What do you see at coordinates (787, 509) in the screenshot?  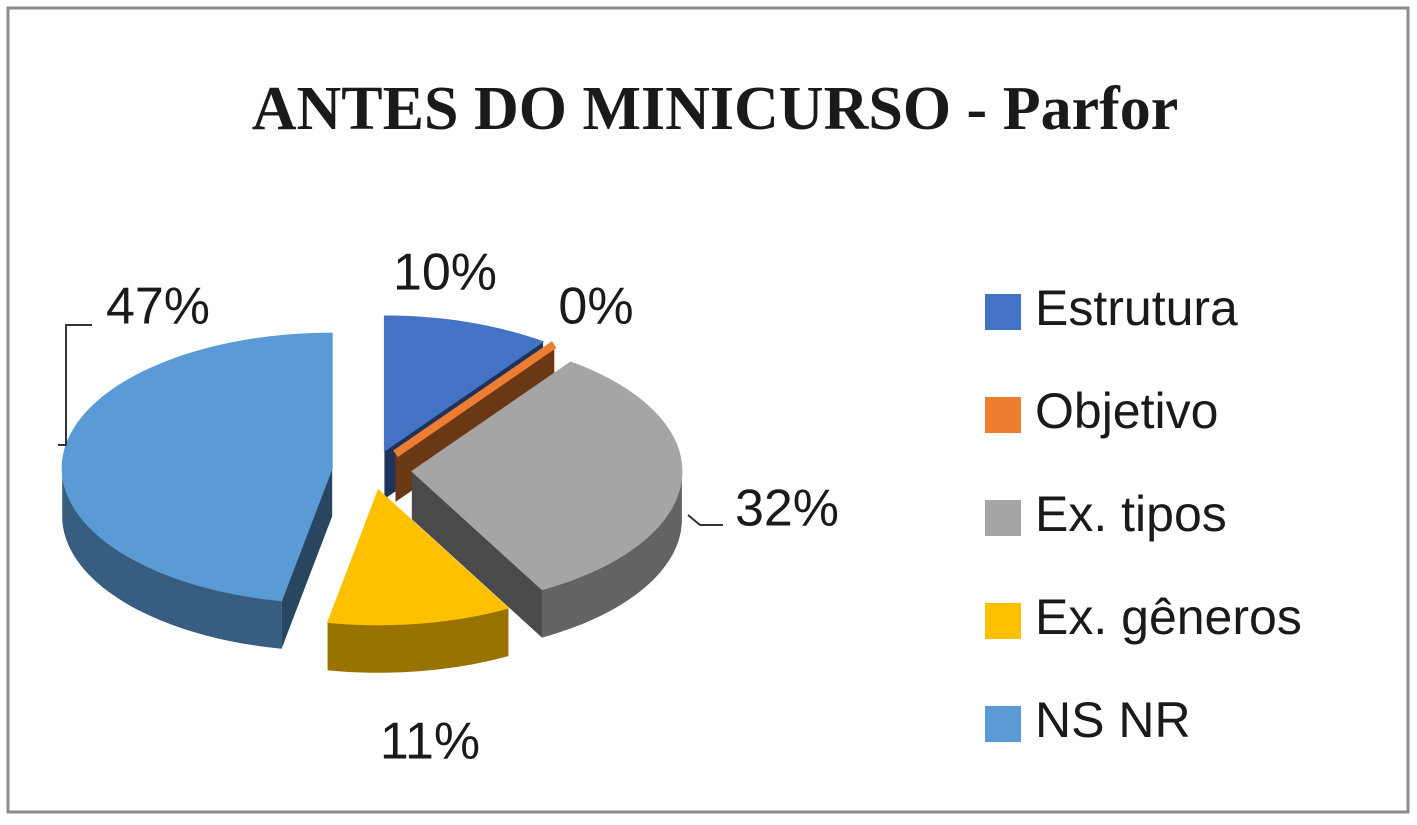 I see `data-label: 32%` at bounding box center [787, 509].